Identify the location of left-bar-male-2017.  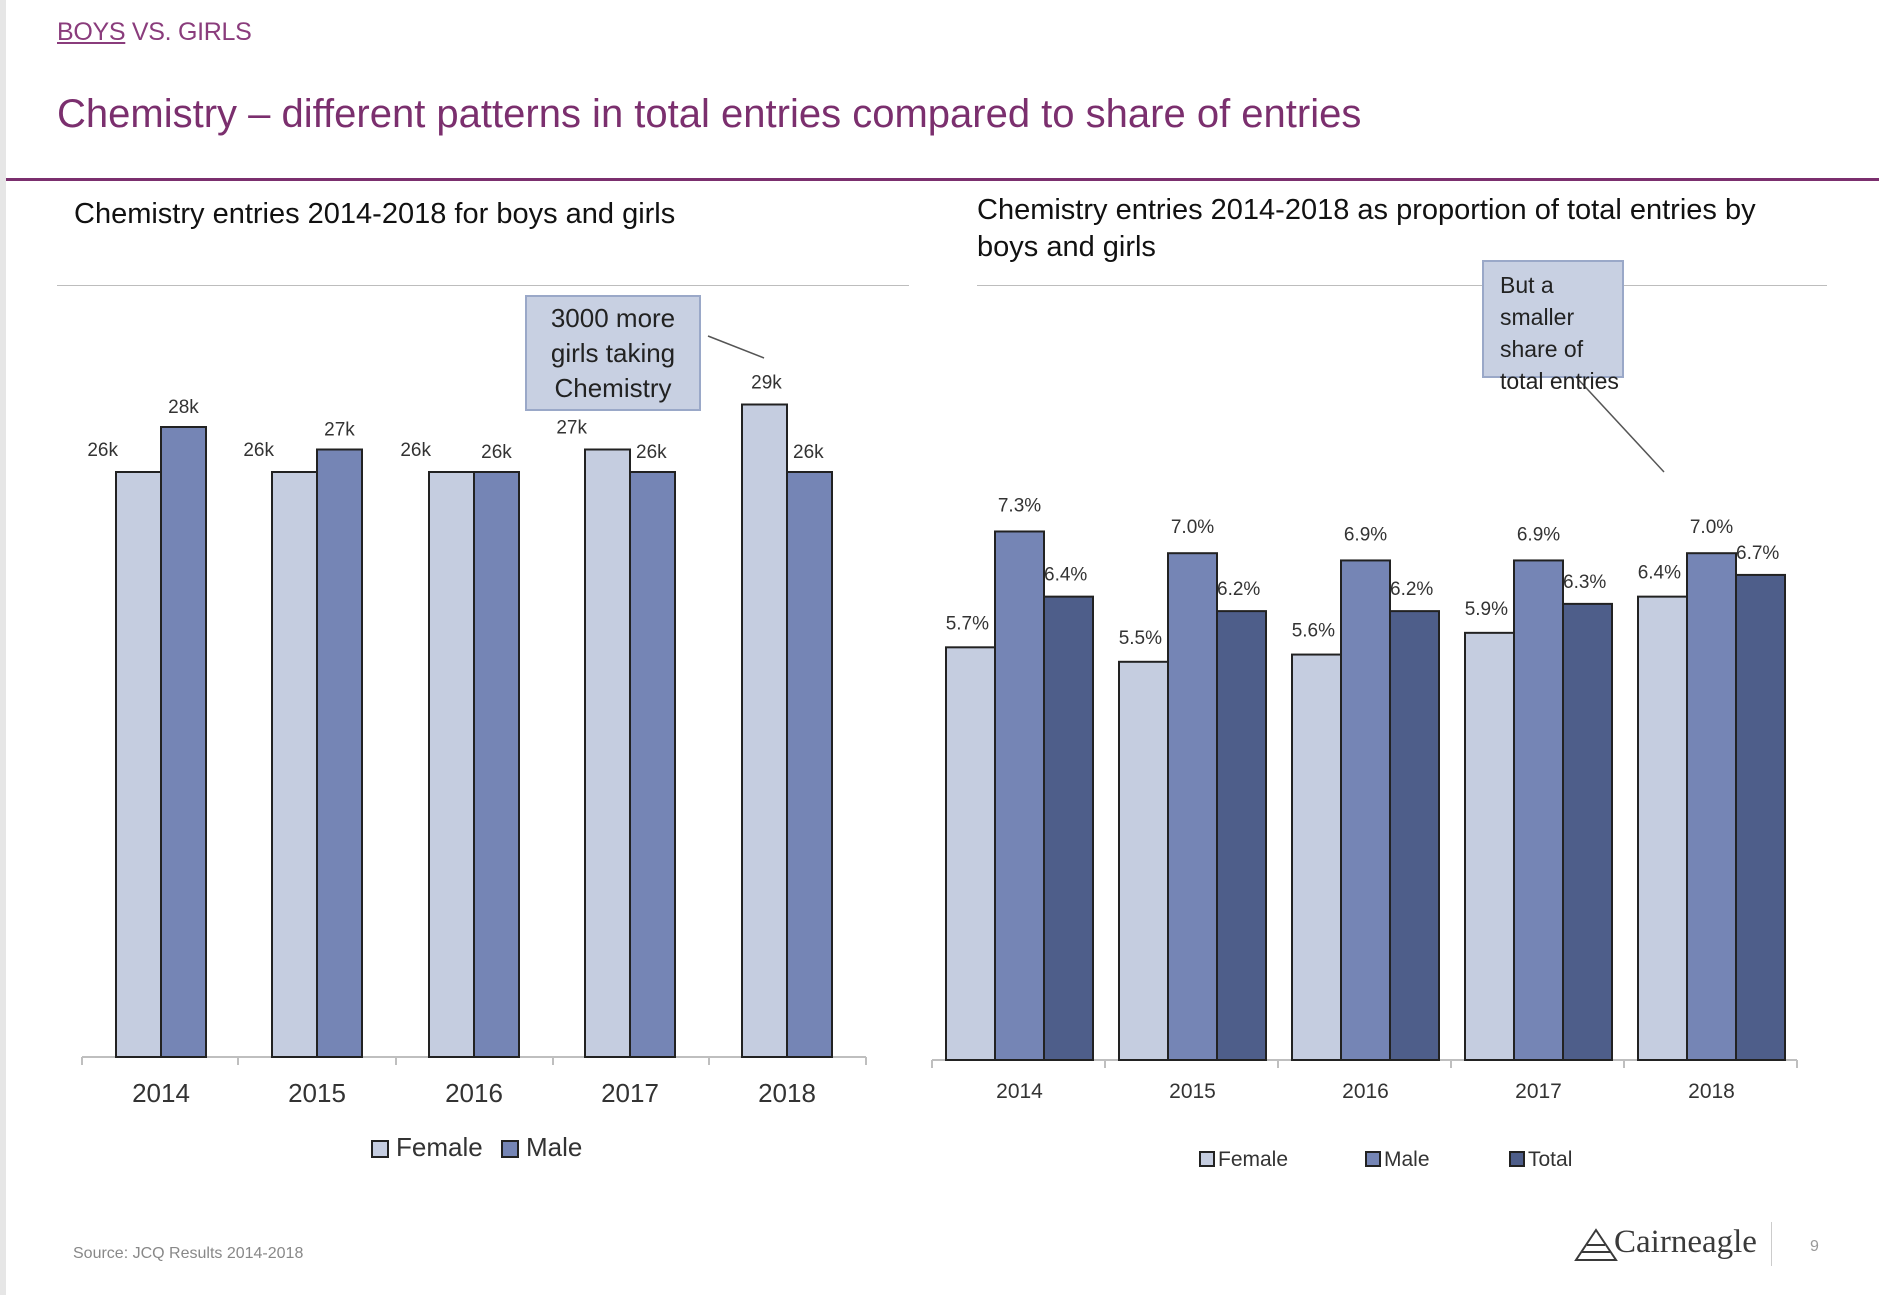
(652, 764).